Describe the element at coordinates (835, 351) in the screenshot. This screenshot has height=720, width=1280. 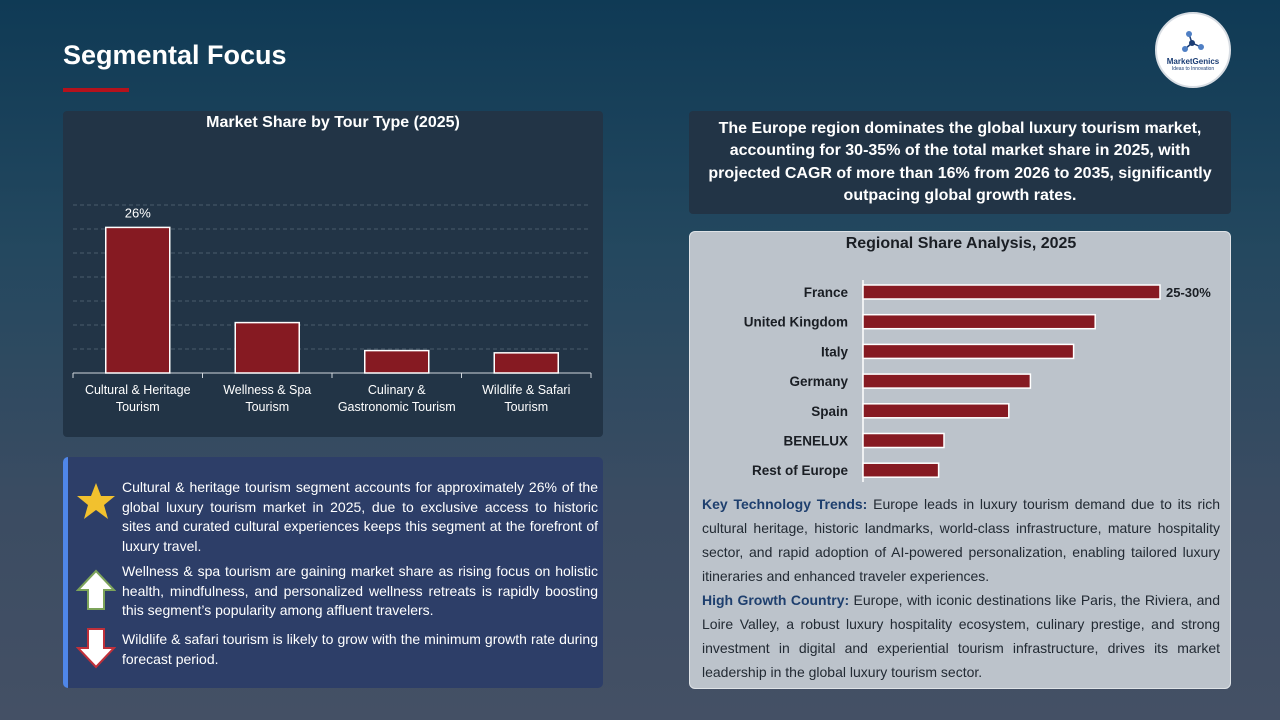
I see `y-tick-label: Italy` at that location.